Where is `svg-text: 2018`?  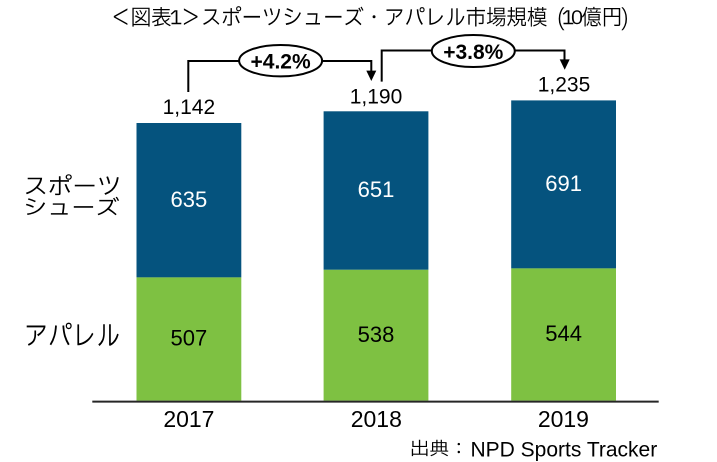
svg-text: 2018 is located at coordinates (376, 419).